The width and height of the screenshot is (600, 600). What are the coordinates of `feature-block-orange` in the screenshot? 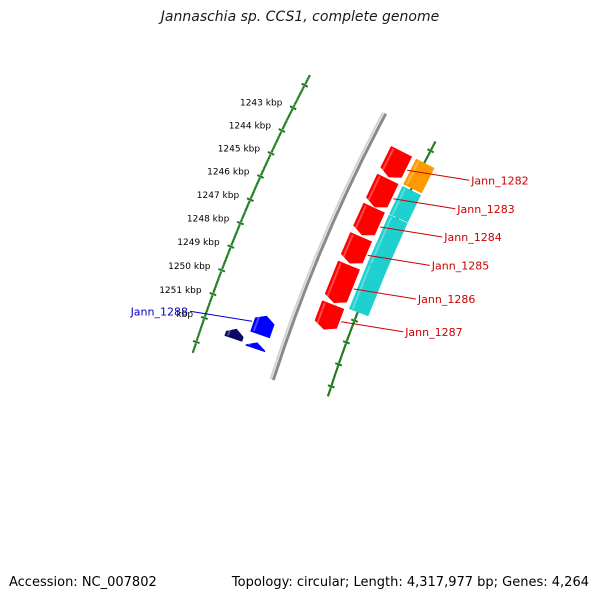 It's located at (419, 176).